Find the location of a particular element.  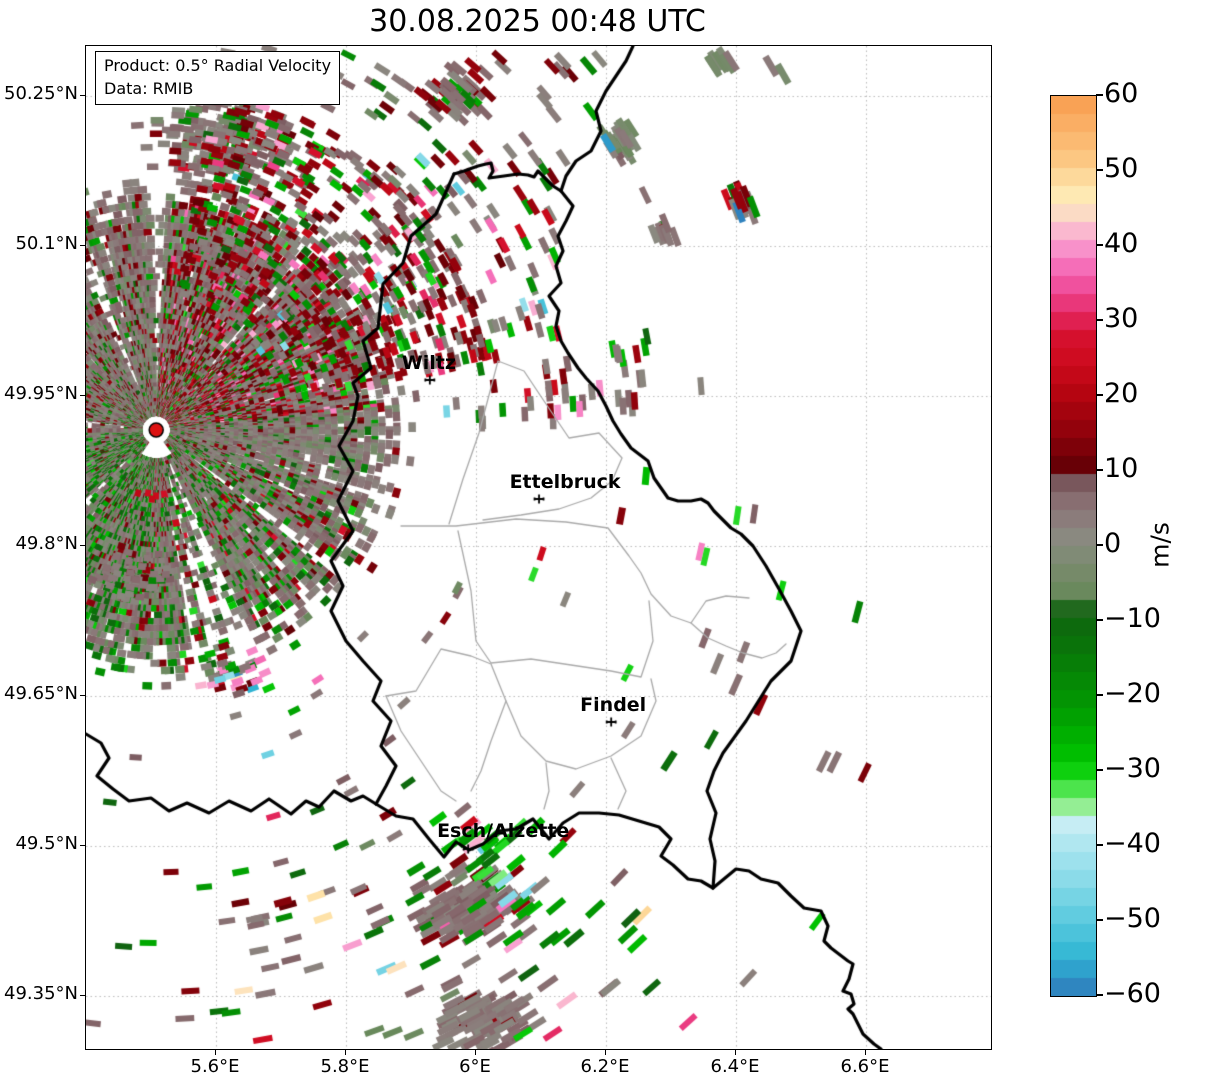

y-tick-label: 49.95°N is located at coordinates (41, 393).